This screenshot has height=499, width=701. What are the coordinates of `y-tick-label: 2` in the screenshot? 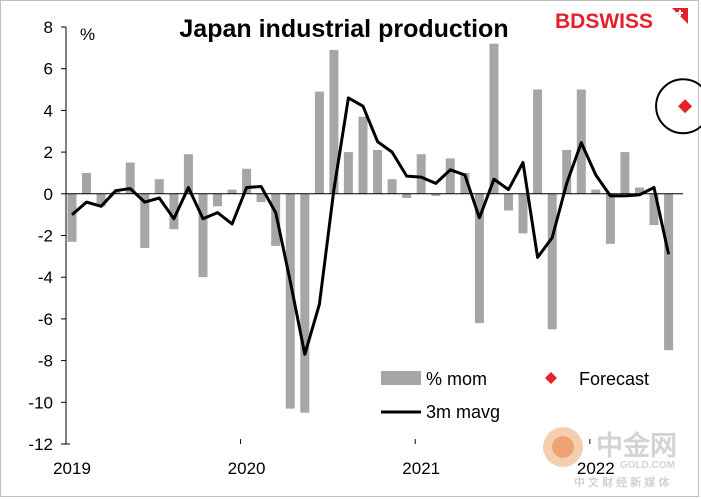 It's located at (48, 152).